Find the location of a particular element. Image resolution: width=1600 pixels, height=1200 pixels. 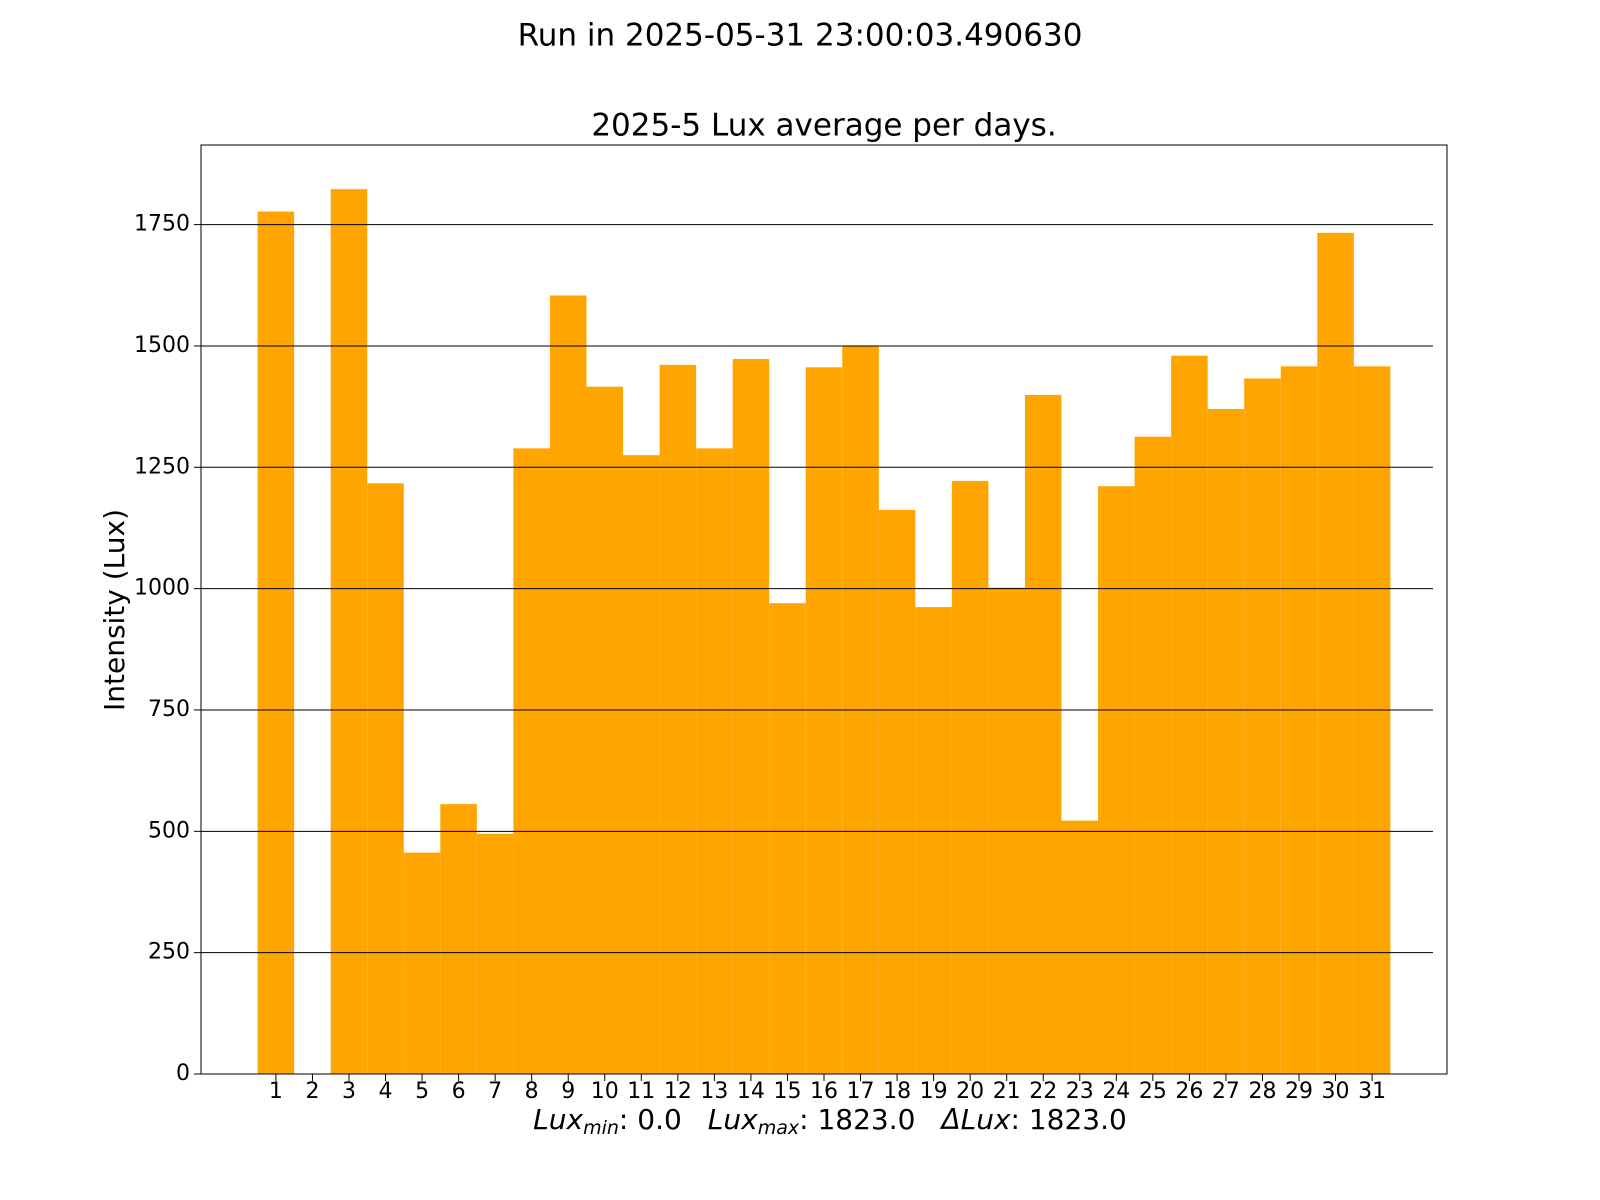

x-tick-label: 1 is located at coordinates (276, 1091).